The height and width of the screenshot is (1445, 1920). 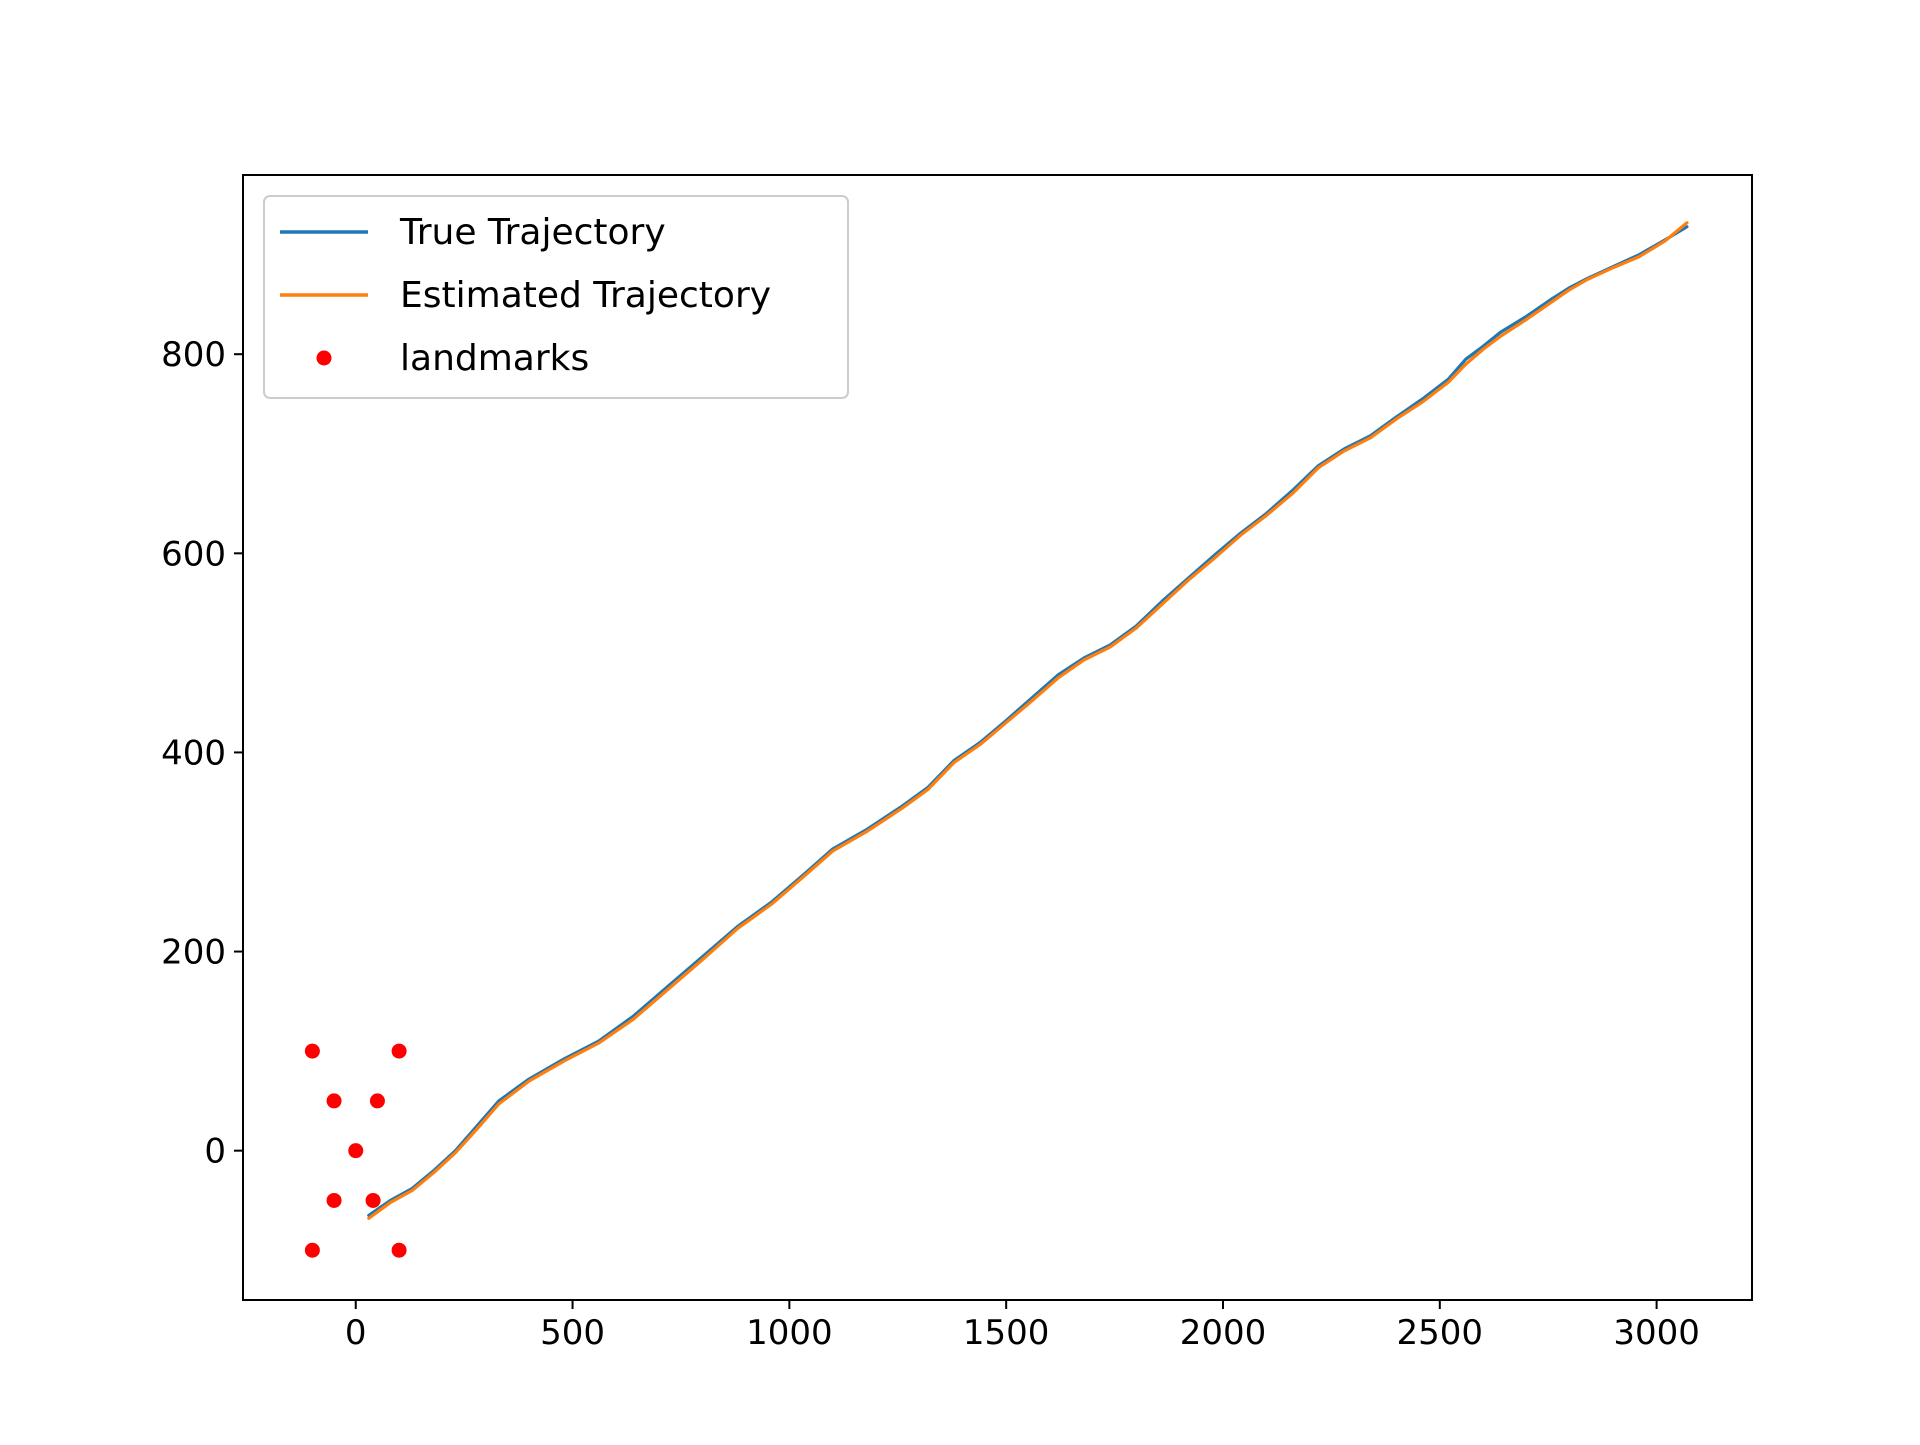 What do you see at coordinates (789, 1333) in the screenshot?
I see `x-tick-label: 1000` at bounding box center [789, 1333].